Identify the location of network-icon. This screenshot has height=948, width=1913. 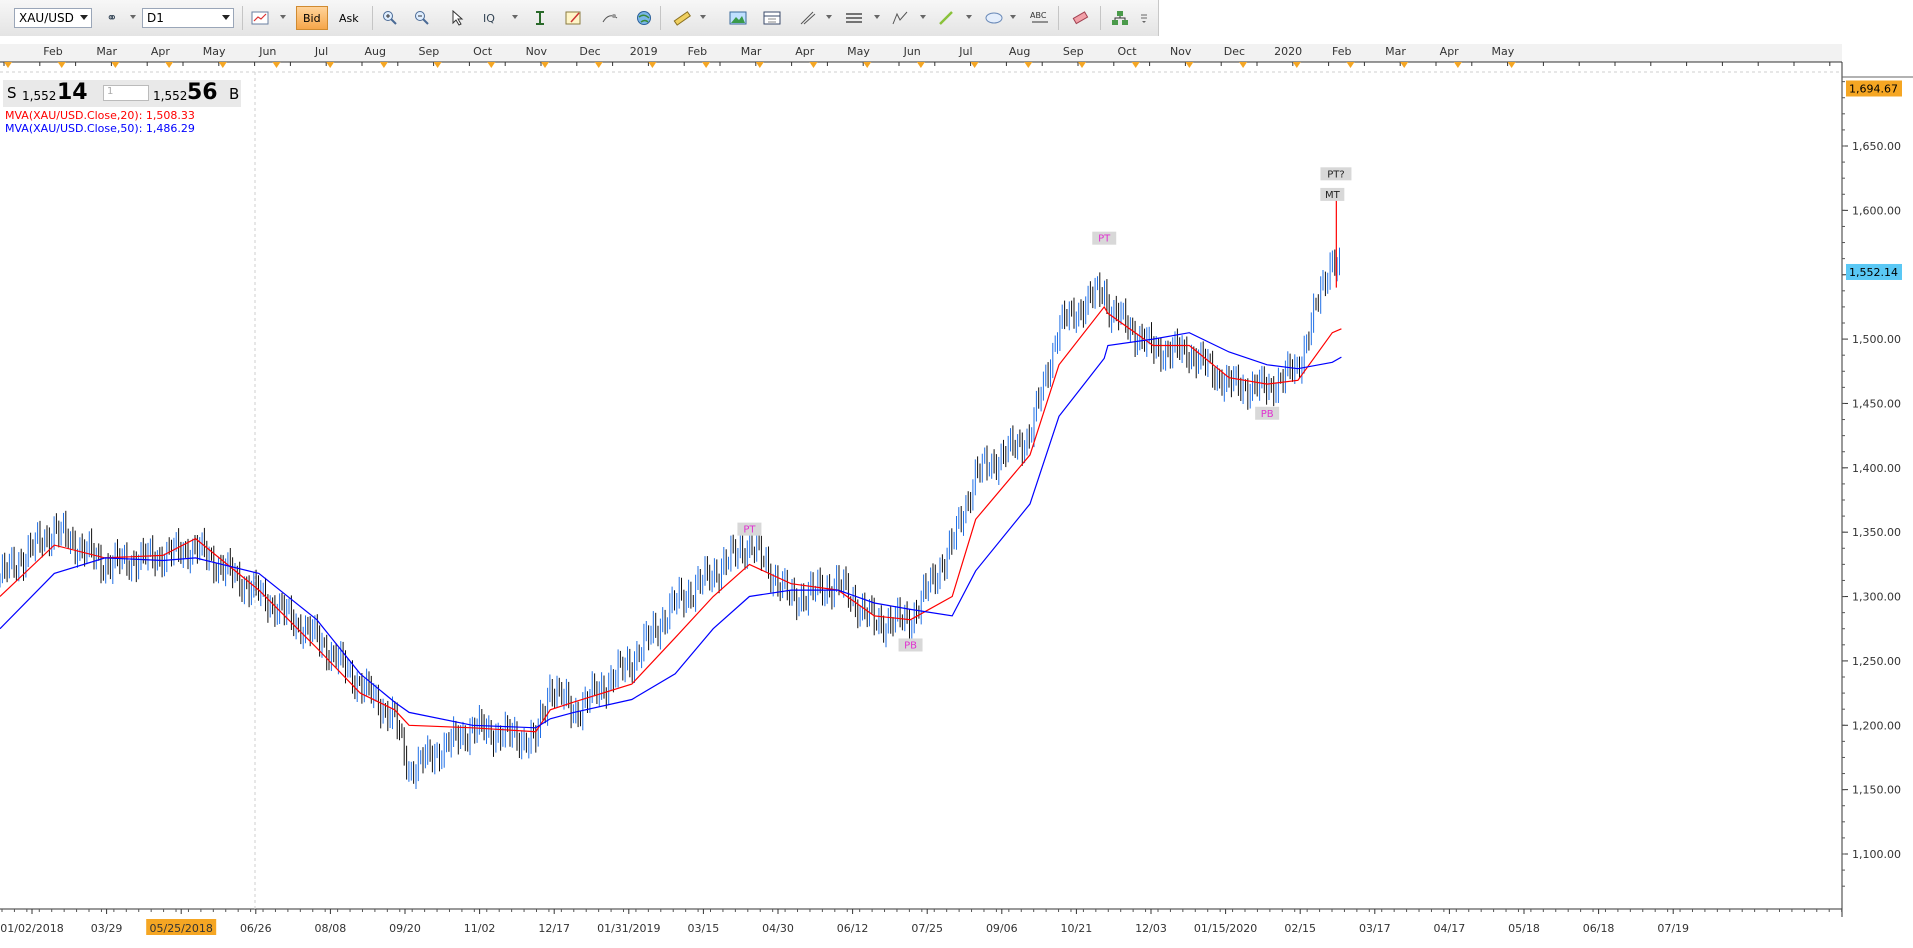
(1120, 18).